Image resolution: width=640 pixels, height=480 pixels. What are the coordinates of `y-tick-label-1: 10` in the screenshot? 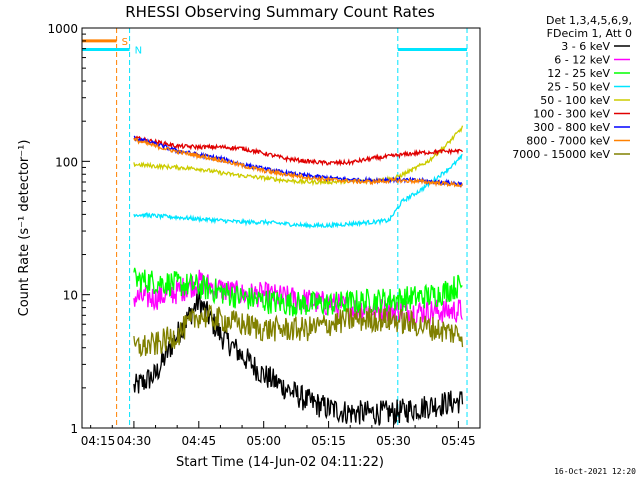 It's located at (70, 296).